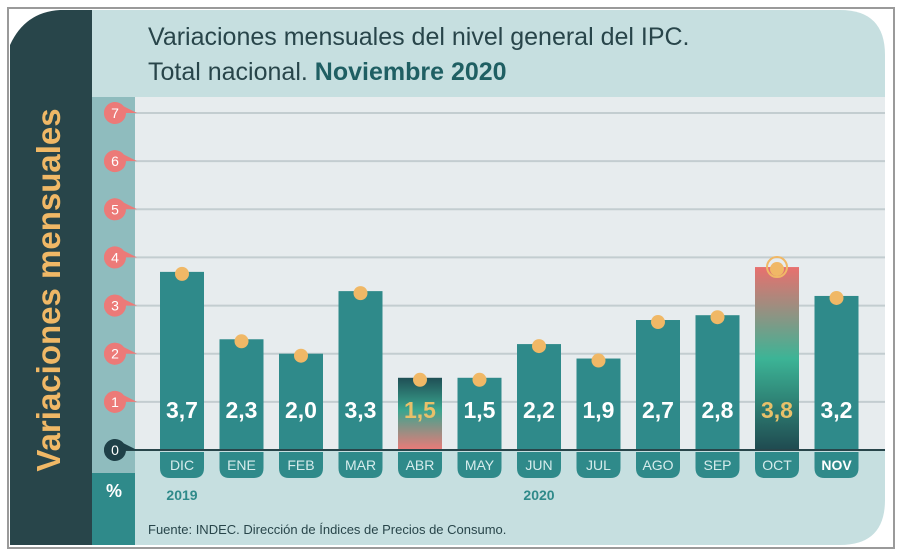 The height and width of the screenshot is (559, 902). What do you see at coordinates (599, 410) in the screenshot?
I see `bar-value-label: 1,9` at bounding box center [599, 410].